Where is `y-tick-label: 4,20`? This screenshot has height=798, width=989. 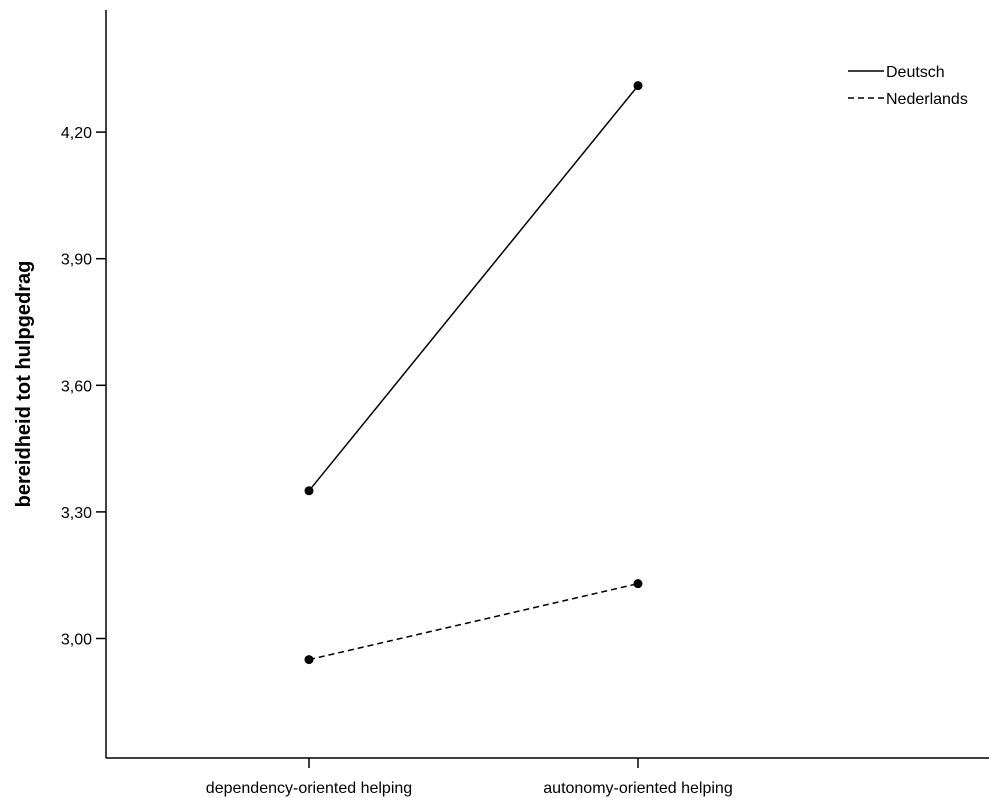 y-tick-label: 4,20 is located at coordinates (76, 133).